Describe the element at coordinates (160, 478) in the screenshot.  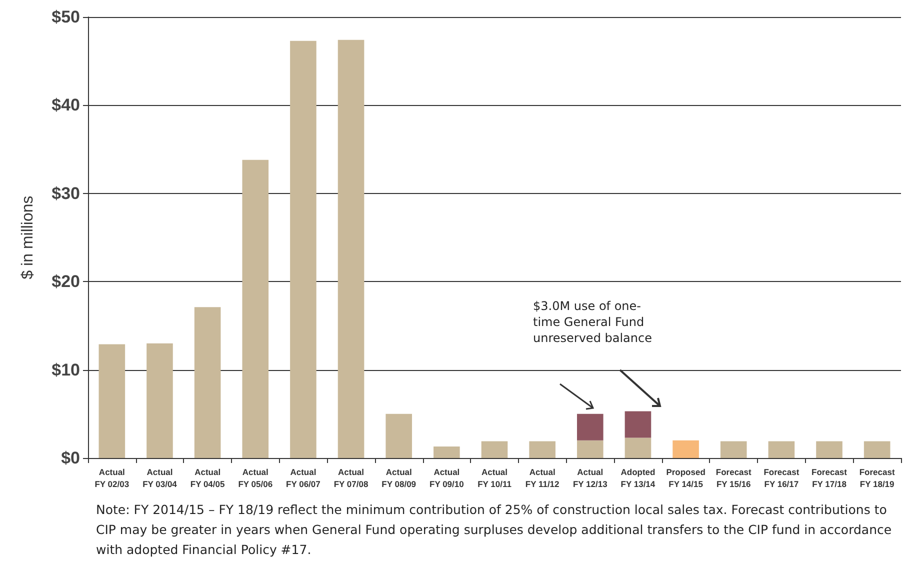
I see `x-tick-label: Actual FY 03/04` at that location.